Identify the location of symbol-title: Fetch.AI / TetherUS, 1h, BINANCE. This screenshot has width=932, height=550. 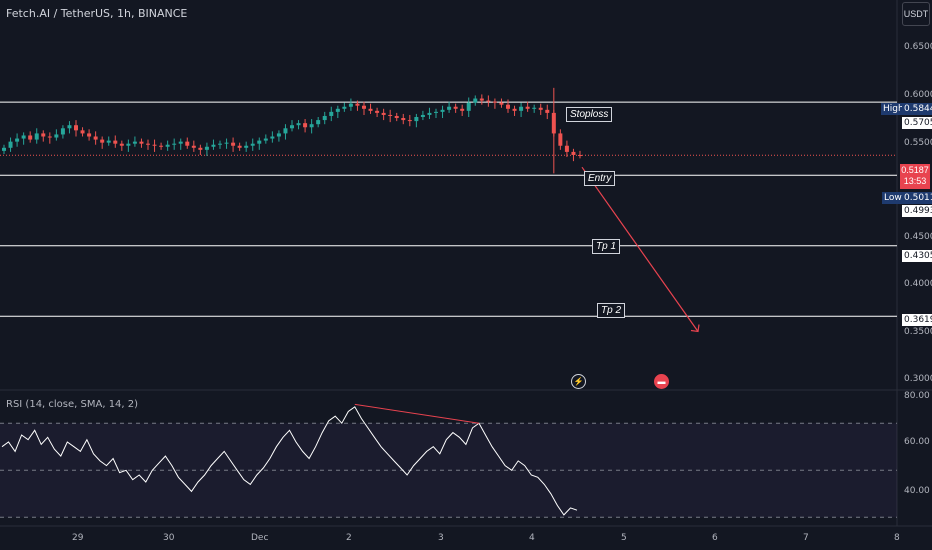
(97, 13).